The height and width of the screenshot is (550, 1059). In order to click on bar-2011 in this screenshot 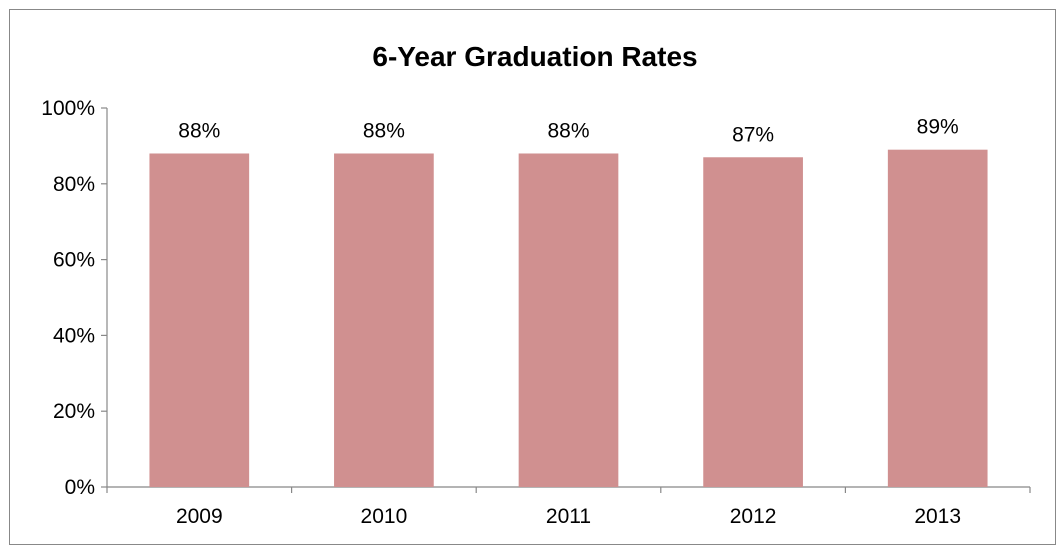, I will do `click(568, 320)`.